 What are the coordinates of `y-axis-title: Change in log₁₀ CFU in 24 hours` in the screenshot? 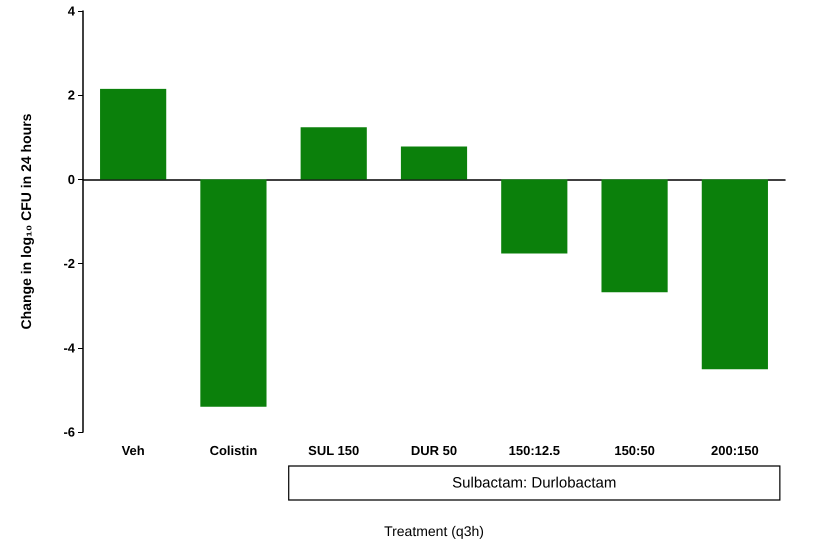 It's located at (26, 221).